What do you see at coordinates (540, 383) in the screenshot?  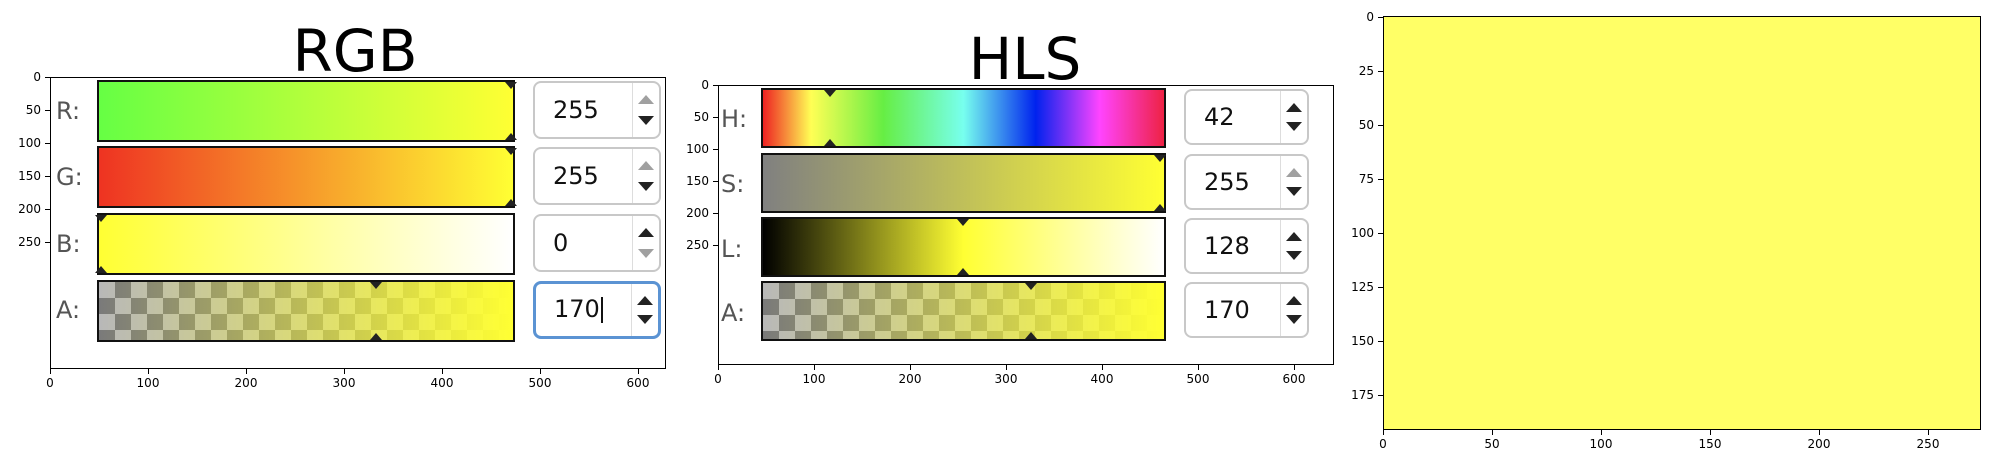 I see `rgb-xtick-label: 500` at bounding box center [540, 383].